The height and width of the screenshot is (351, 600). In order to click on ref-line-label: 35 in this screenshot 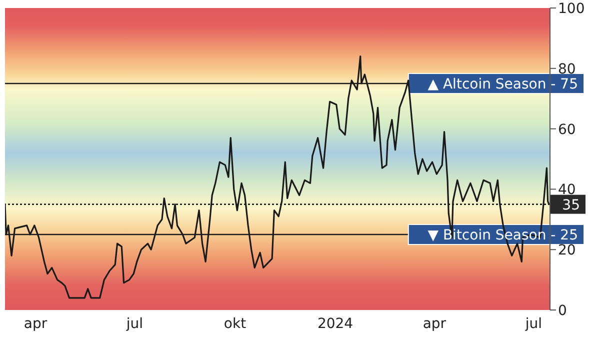, I will do `click(571, 205)`.